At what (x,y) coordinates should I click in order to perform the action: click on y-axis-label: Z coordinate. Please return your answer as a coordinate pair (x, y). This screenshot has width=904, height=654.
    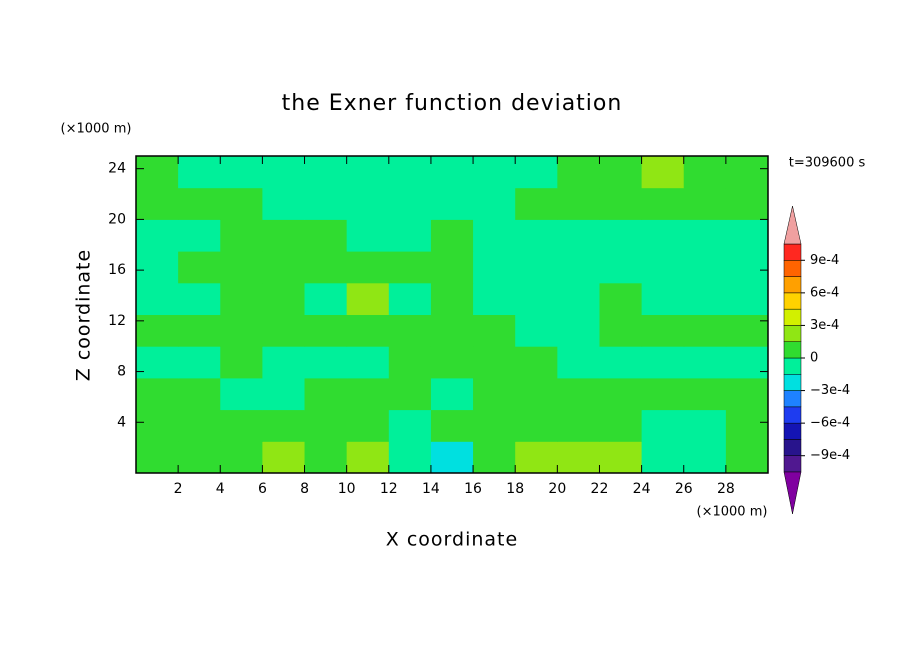
    Looking at the image, I should click on (84, 315).